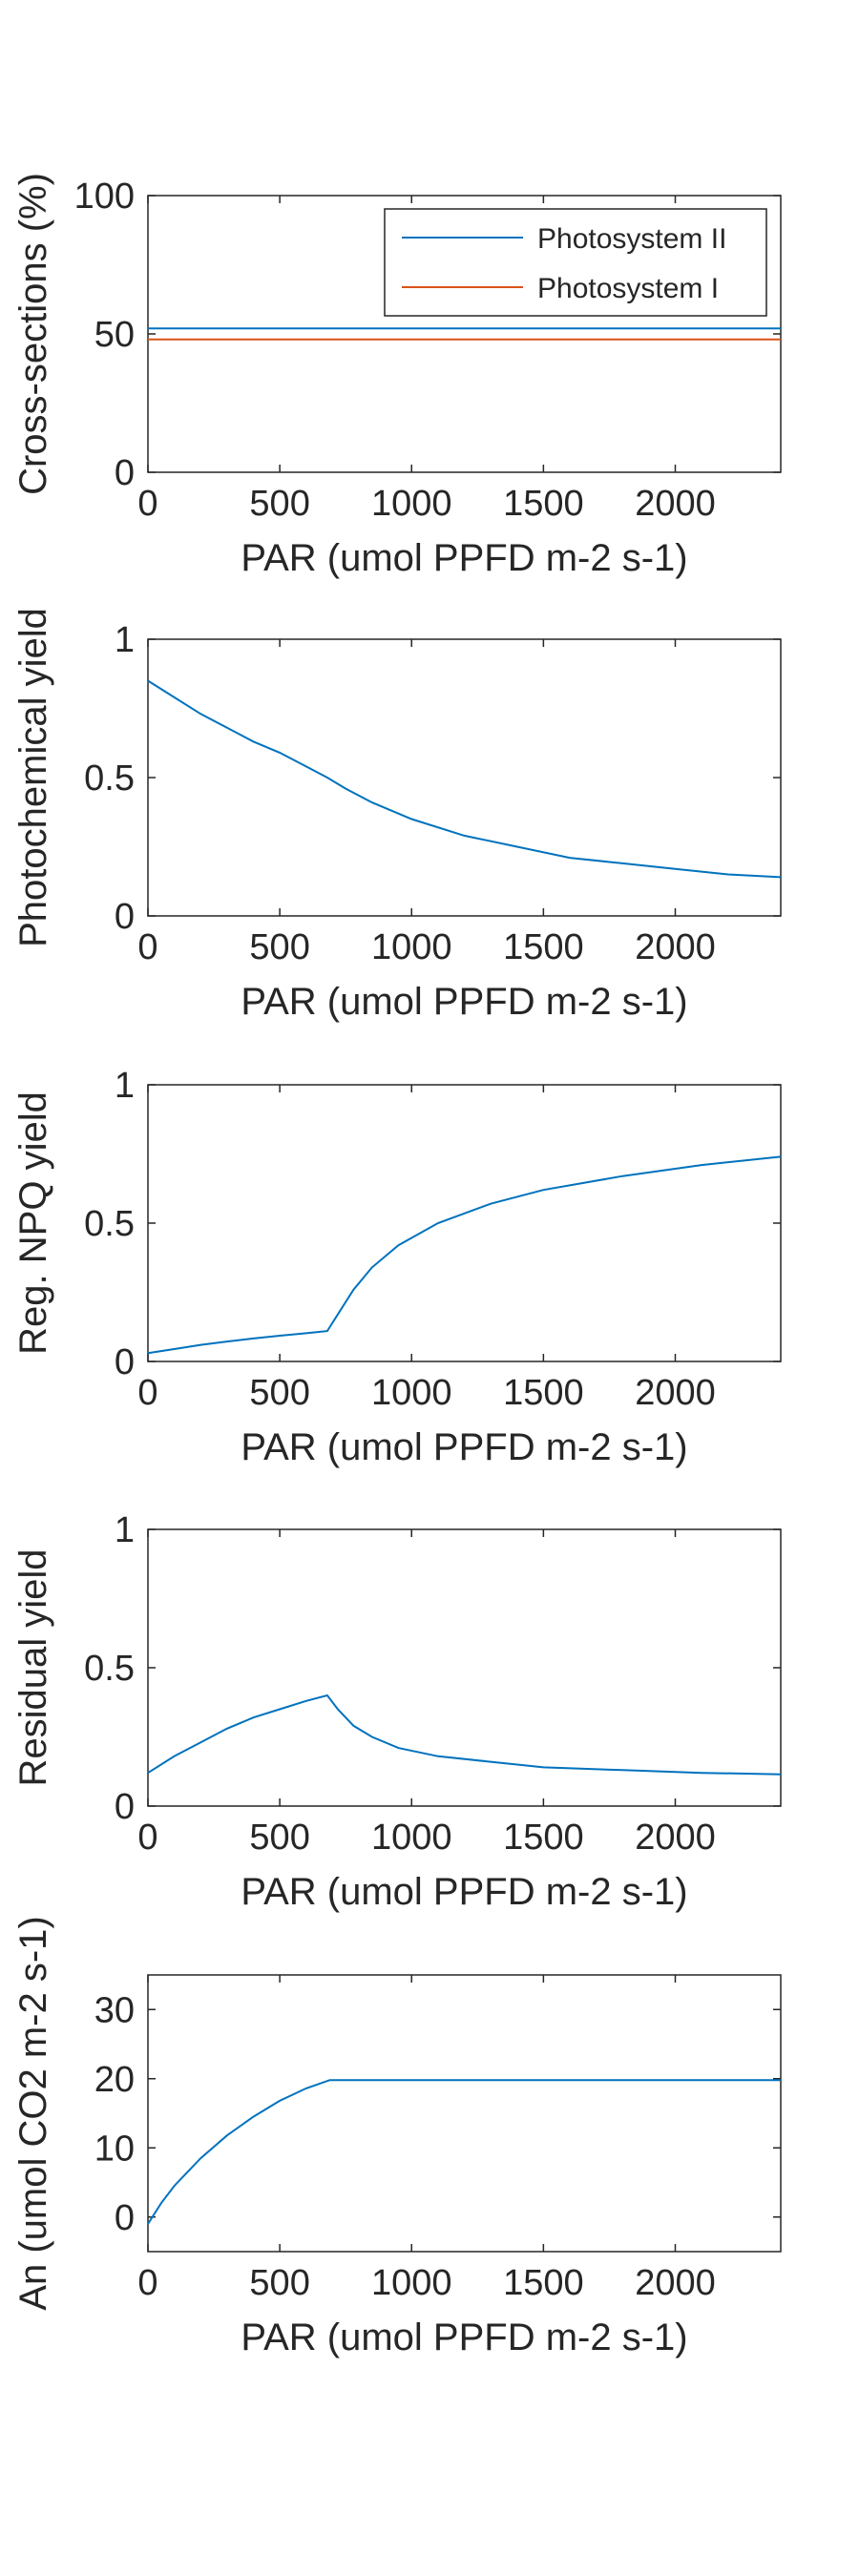 Image resolution: width=859 pixels, height=2576 pixels. What do you see at coordinates (33, 334) in the screenshot?
I see `y-axis-label: Cross-sections (%)` at bounding box center [33, 334].